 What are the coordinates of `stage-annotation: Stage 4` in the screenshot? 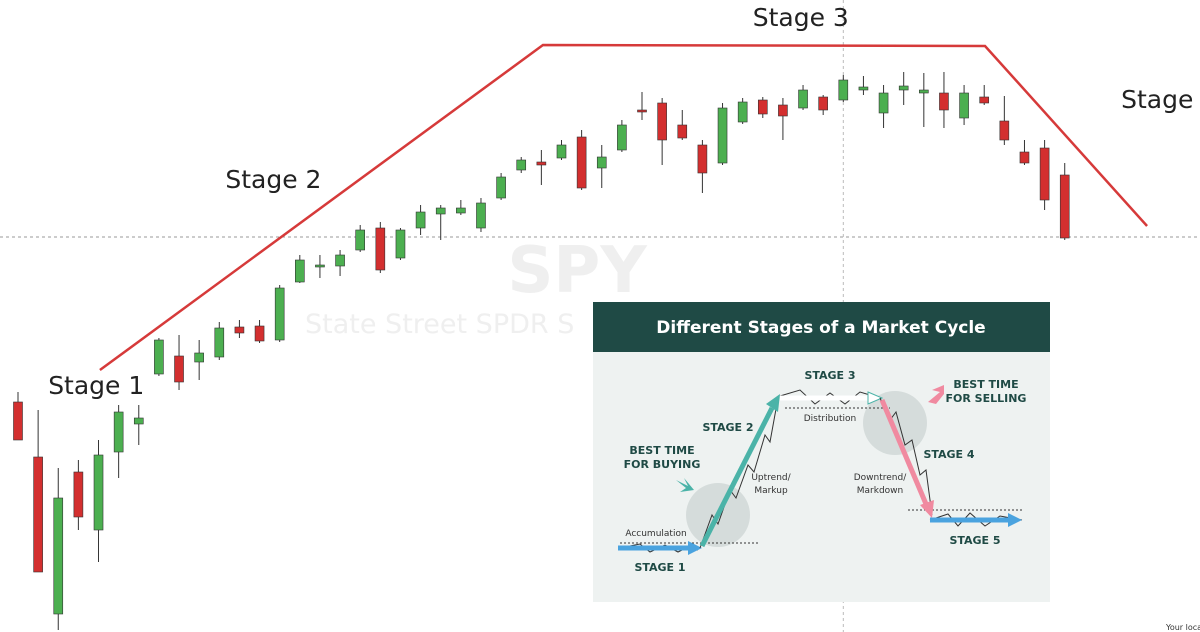 It's located at (1160, 99).